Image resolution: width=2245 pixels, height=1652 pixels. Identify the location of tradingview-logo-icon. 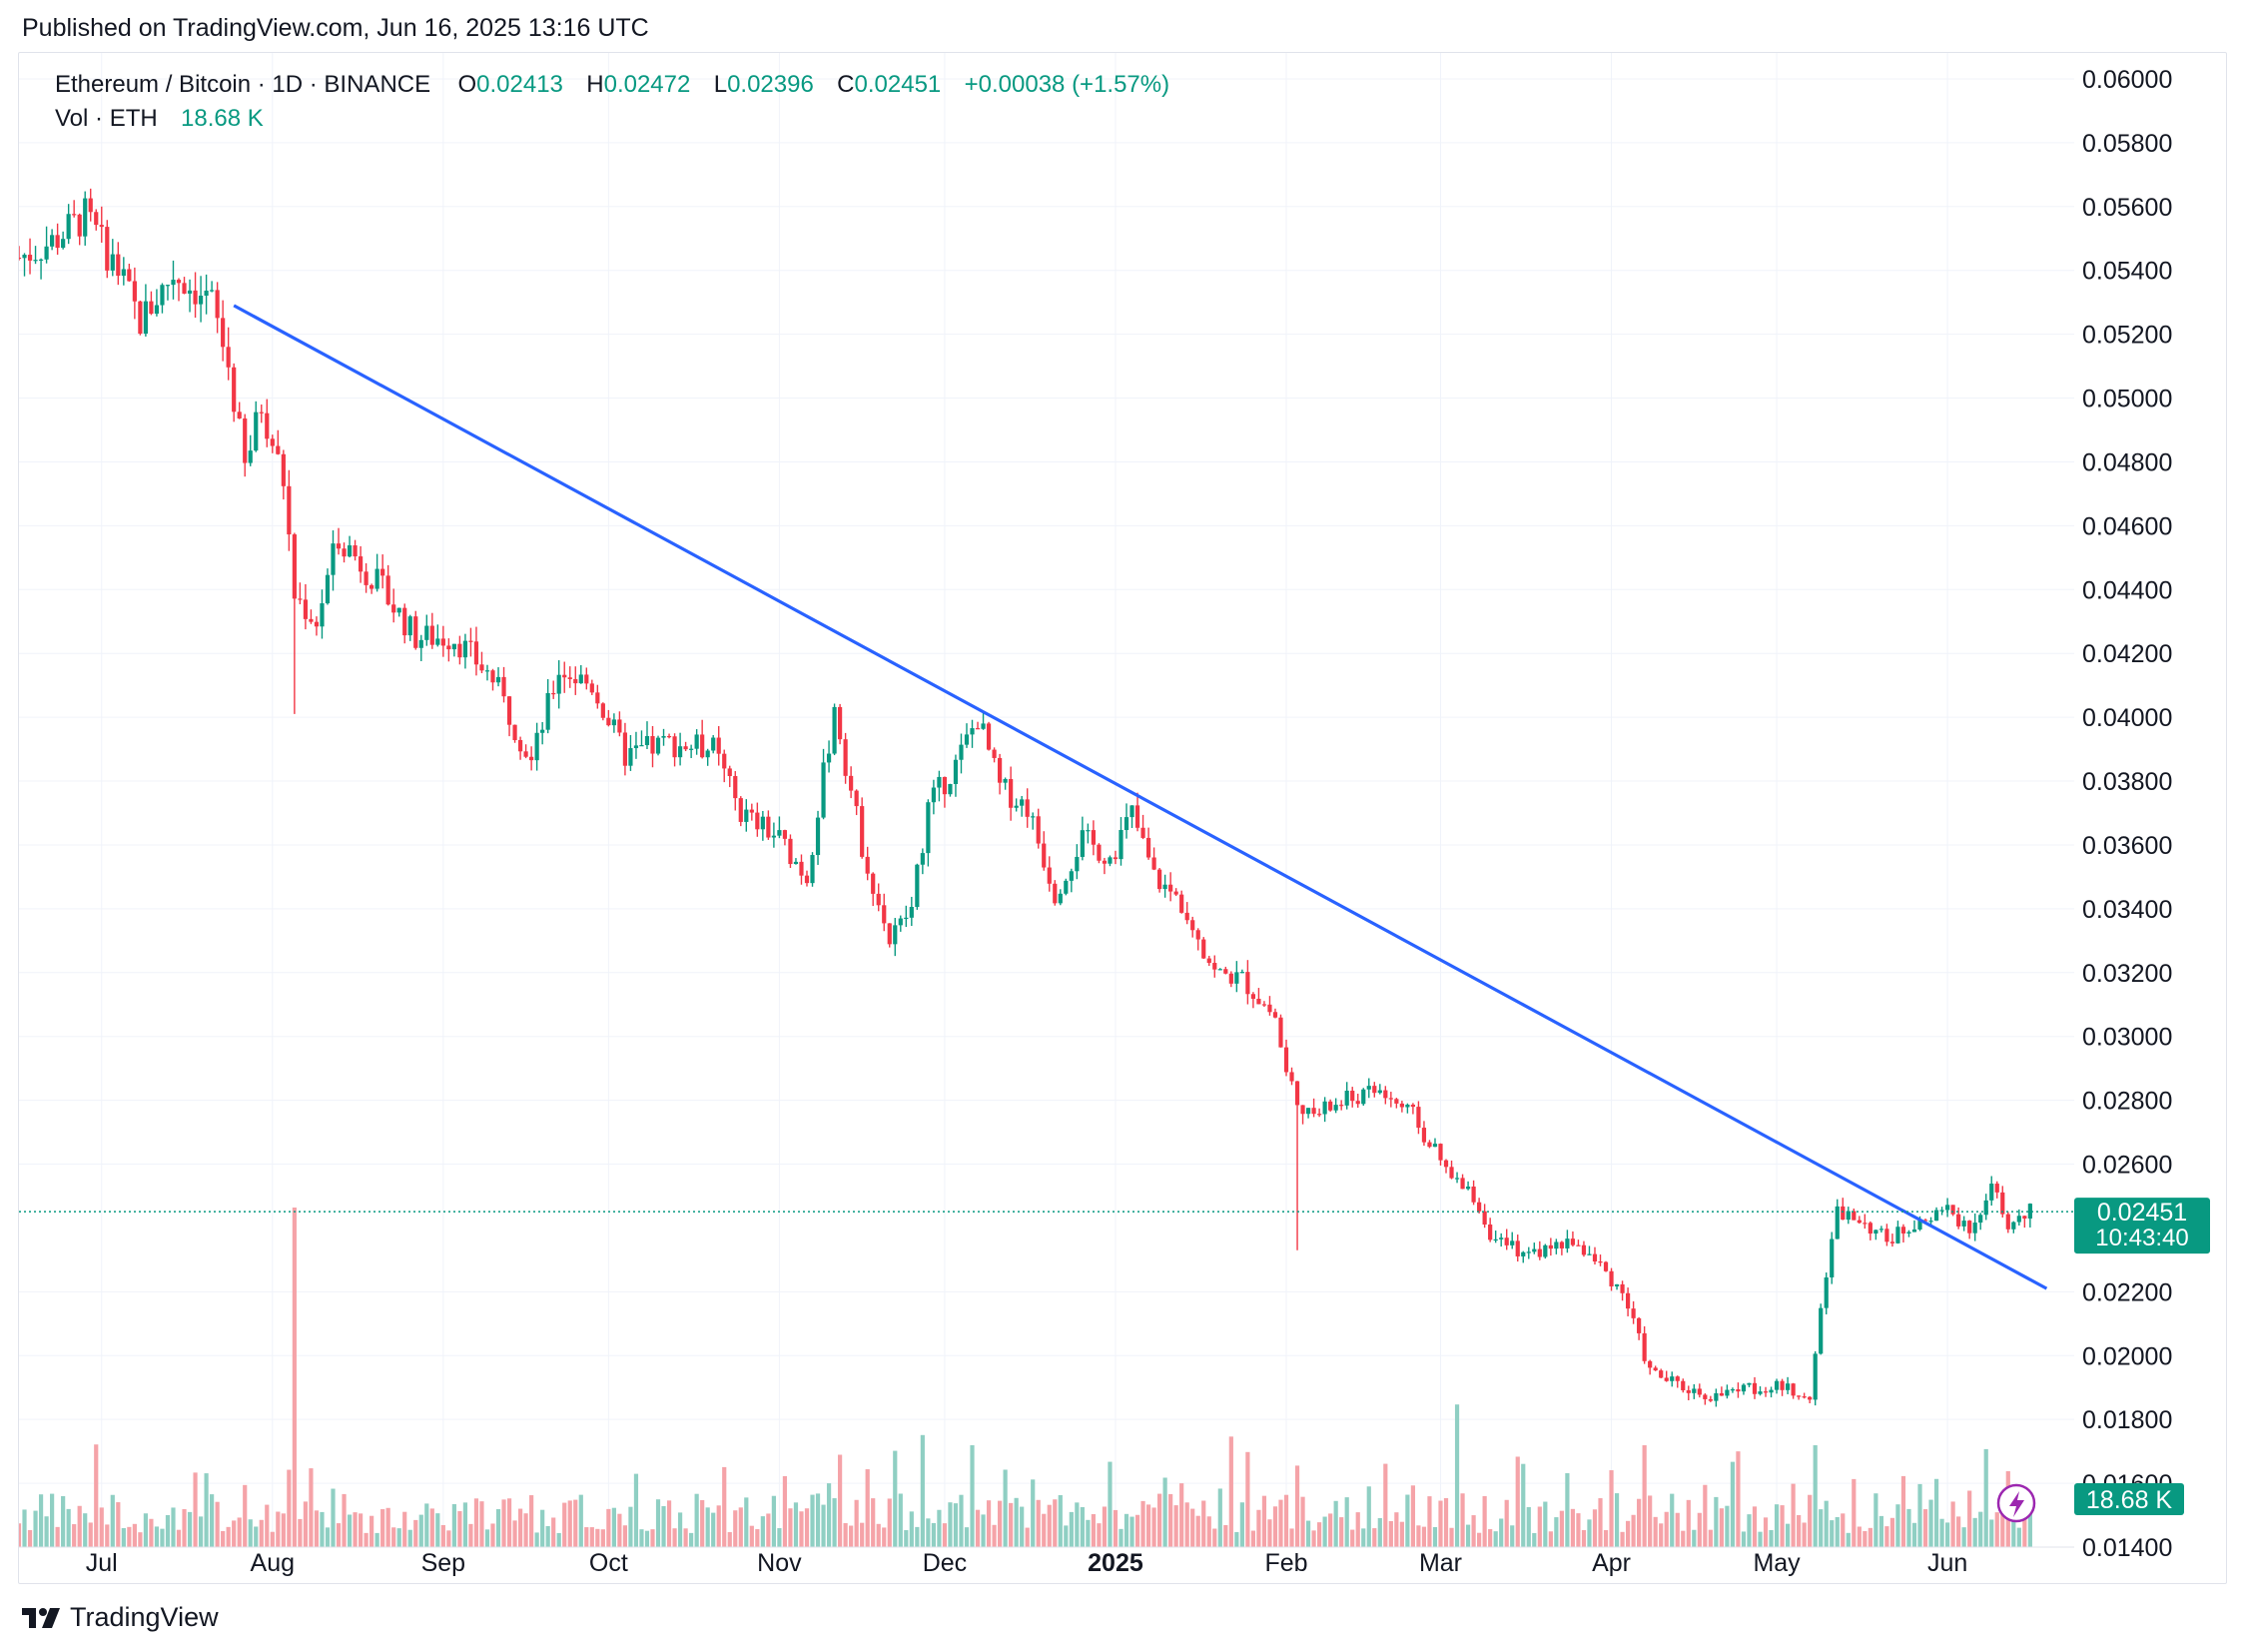
(42, 1618).